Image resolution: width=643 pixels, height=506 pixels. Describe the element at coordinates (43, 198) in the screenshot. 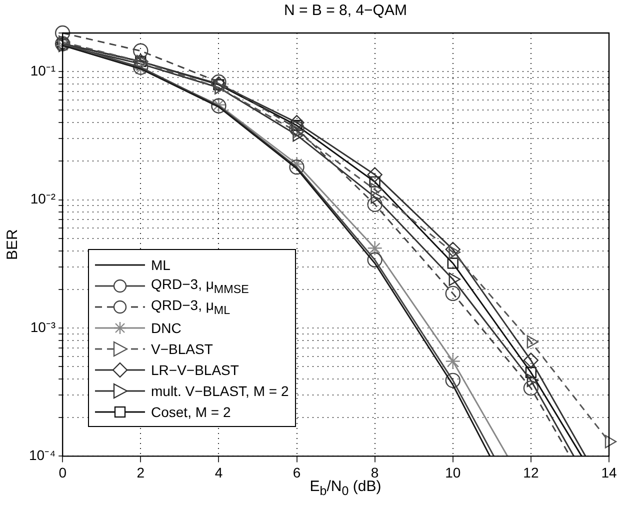

I see `y-tick-label: 10⁻²` at that location.